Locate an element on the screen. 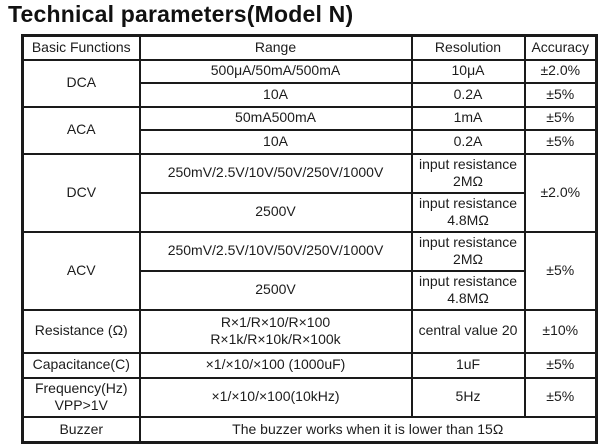 The image size is (610, 444). cell-resistance-resolution: central value 20 is located at coordinates (468, 331).